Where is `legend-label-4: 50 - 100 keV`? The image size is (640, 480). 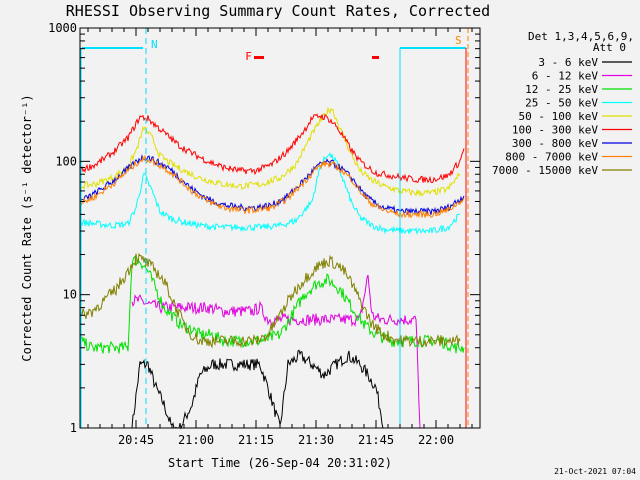 legend-label-4: 50 - 100 keV is located at coordinates (559, 116).